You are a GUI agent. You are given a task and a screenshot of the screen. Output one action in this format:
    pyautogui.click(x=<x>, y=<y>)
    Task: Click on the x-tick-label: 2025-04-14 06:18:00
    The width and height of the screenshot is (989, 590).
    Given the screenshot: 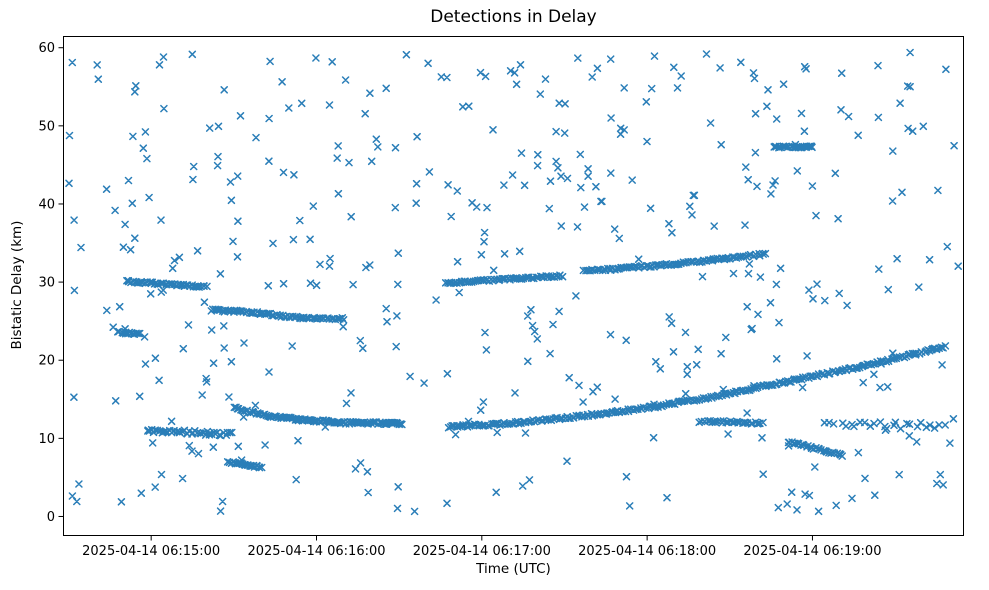 What is the action you would take?
    pyautogui.click(x=647, y=551)
    